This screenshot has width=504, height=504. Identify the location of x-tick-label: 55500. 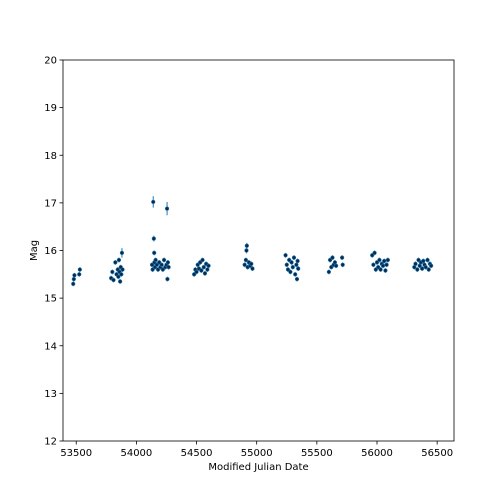
(317, 453).